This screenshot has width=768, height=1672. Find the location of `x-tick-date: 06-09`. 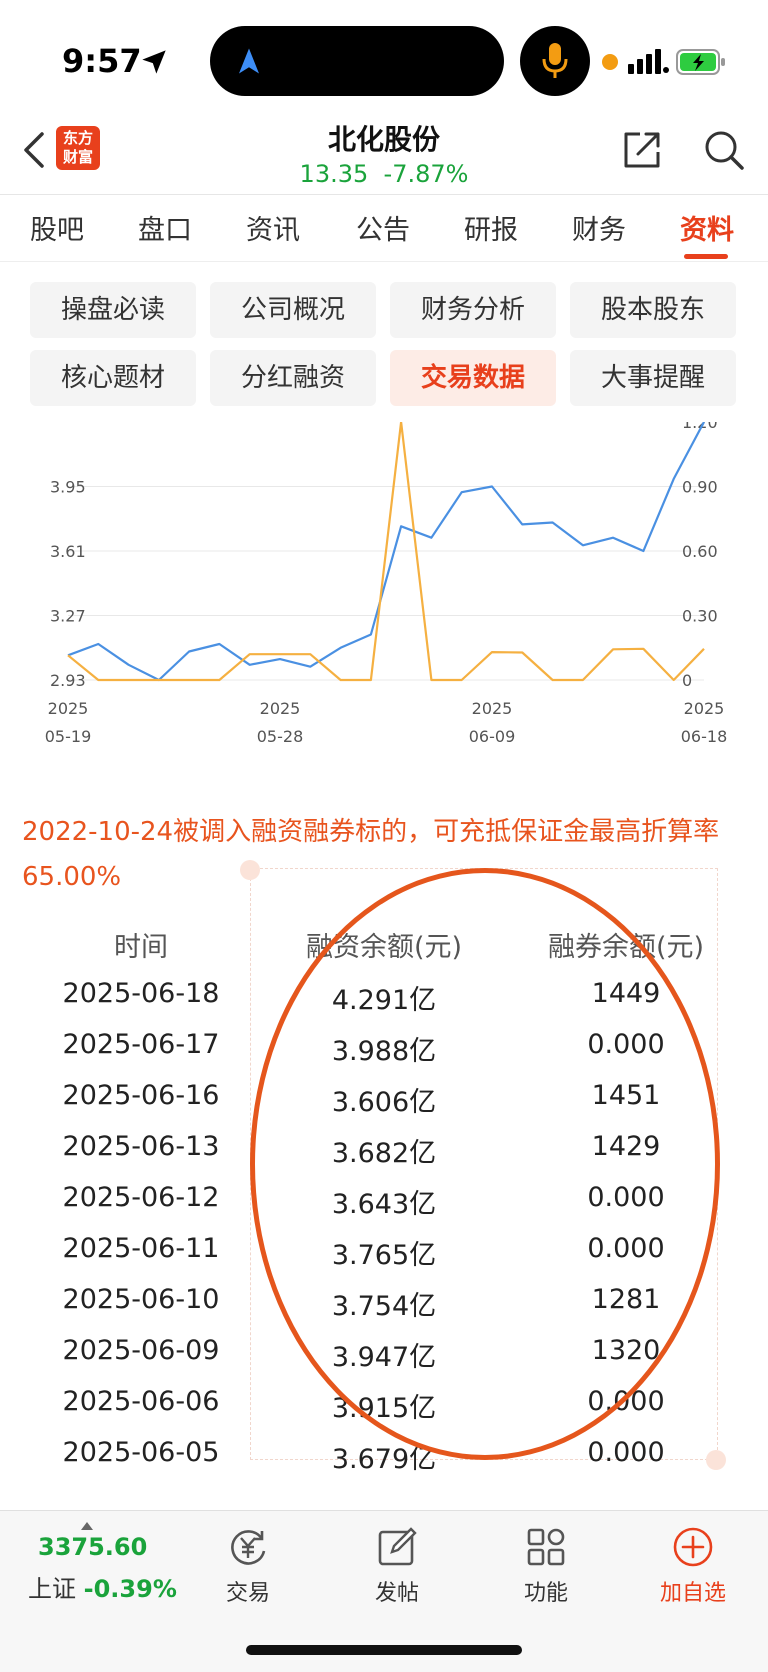

x-tick-date: 06-09 is located at coordinates (492, 736).